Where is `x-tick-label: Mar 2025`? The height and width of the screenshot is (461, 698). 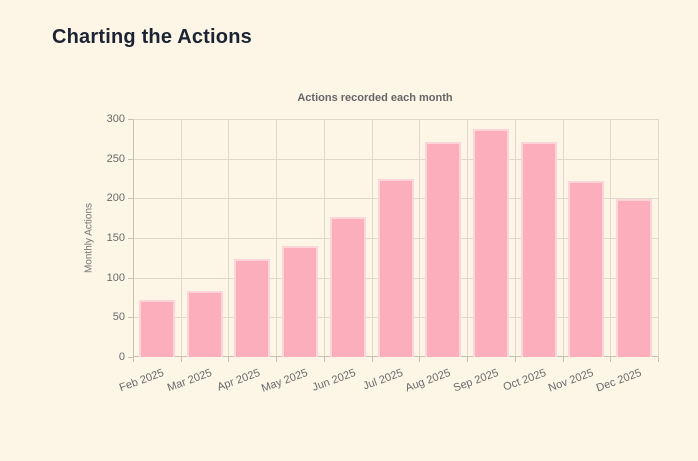 x-tick-label: Mar 2025 is located at coordinates (189, 381).